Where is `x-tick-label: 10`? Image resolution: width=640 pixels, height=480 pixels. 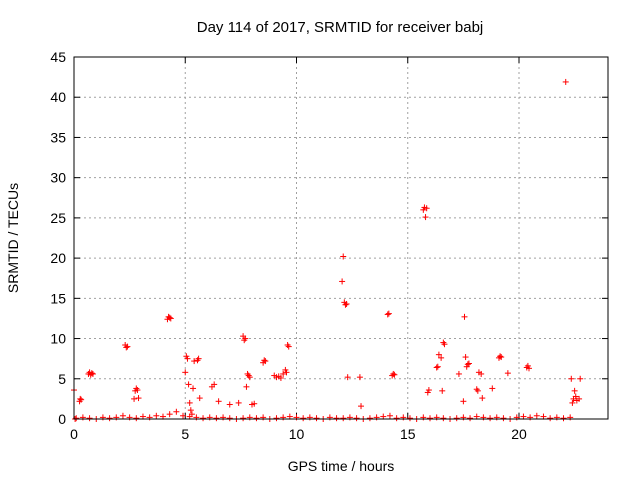
x-tick-label: 10 is located at coordinates (297, 434).